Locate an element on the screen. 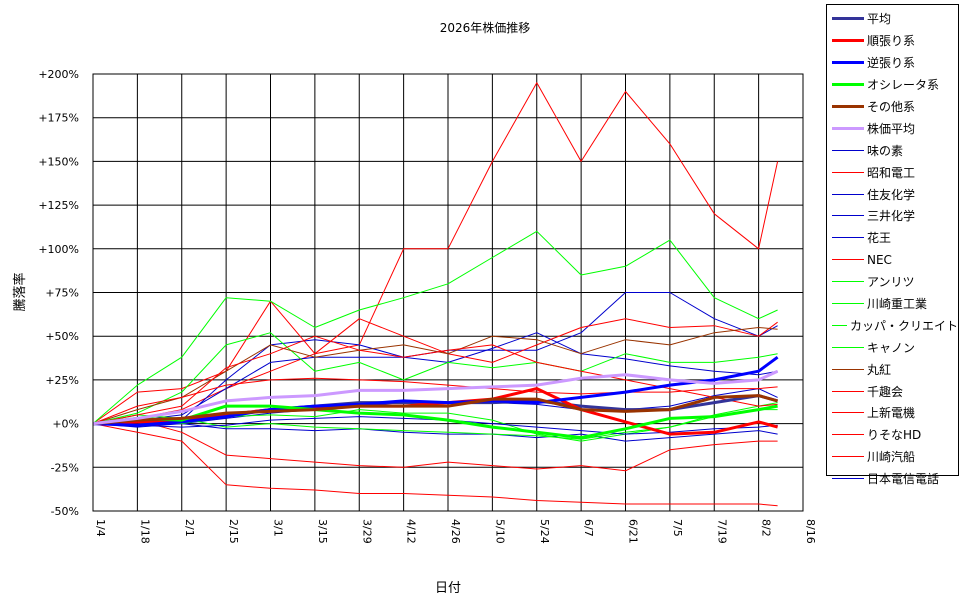  legend-label: 住友化学 is located at coordinates (891, 194).